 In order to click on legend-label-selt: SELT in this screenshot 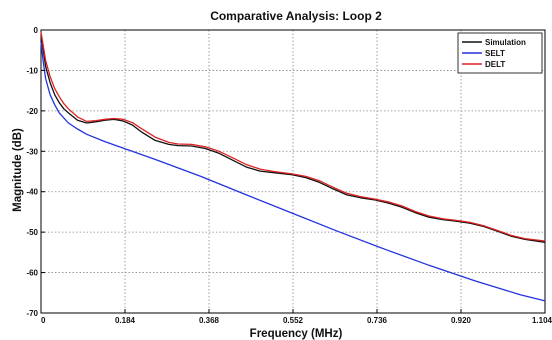, I will do `click(495, 53)`.